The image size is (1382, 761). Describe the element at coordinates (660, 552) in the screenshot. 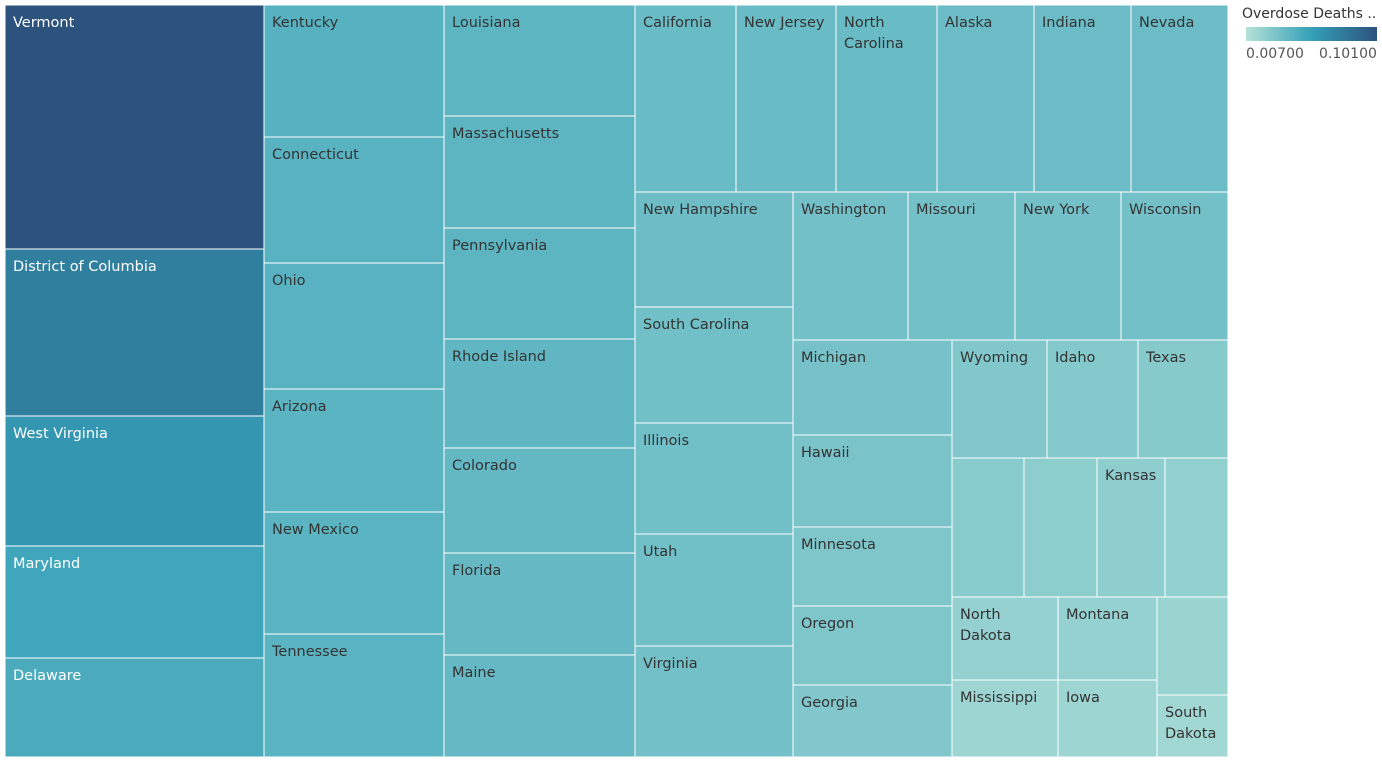

I see `tile-label-utah: Utah` at that location.